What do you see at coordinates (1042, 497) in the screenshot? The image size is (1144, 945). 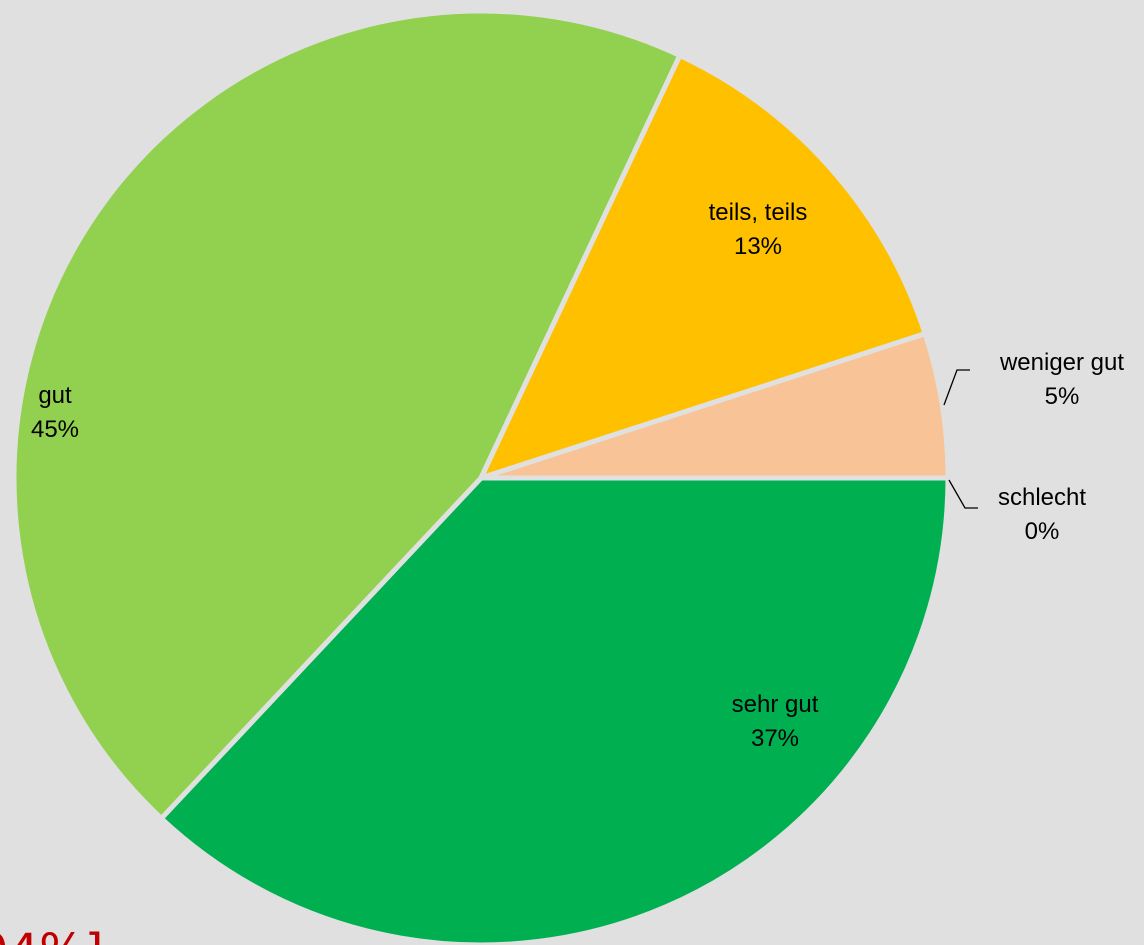 I see `slice-category-schlecht: schlecht` at bounding box center [1042, 497].